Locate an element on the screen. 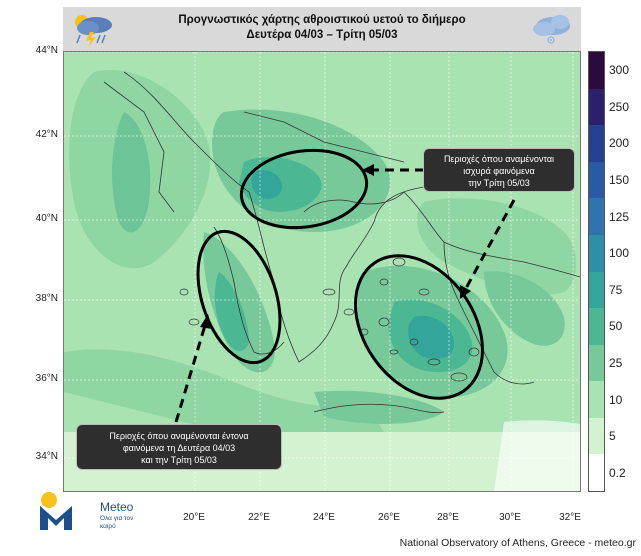 This screenshot has width=641, height=556. highlight-western-greece is located at coordinates (239, 297).